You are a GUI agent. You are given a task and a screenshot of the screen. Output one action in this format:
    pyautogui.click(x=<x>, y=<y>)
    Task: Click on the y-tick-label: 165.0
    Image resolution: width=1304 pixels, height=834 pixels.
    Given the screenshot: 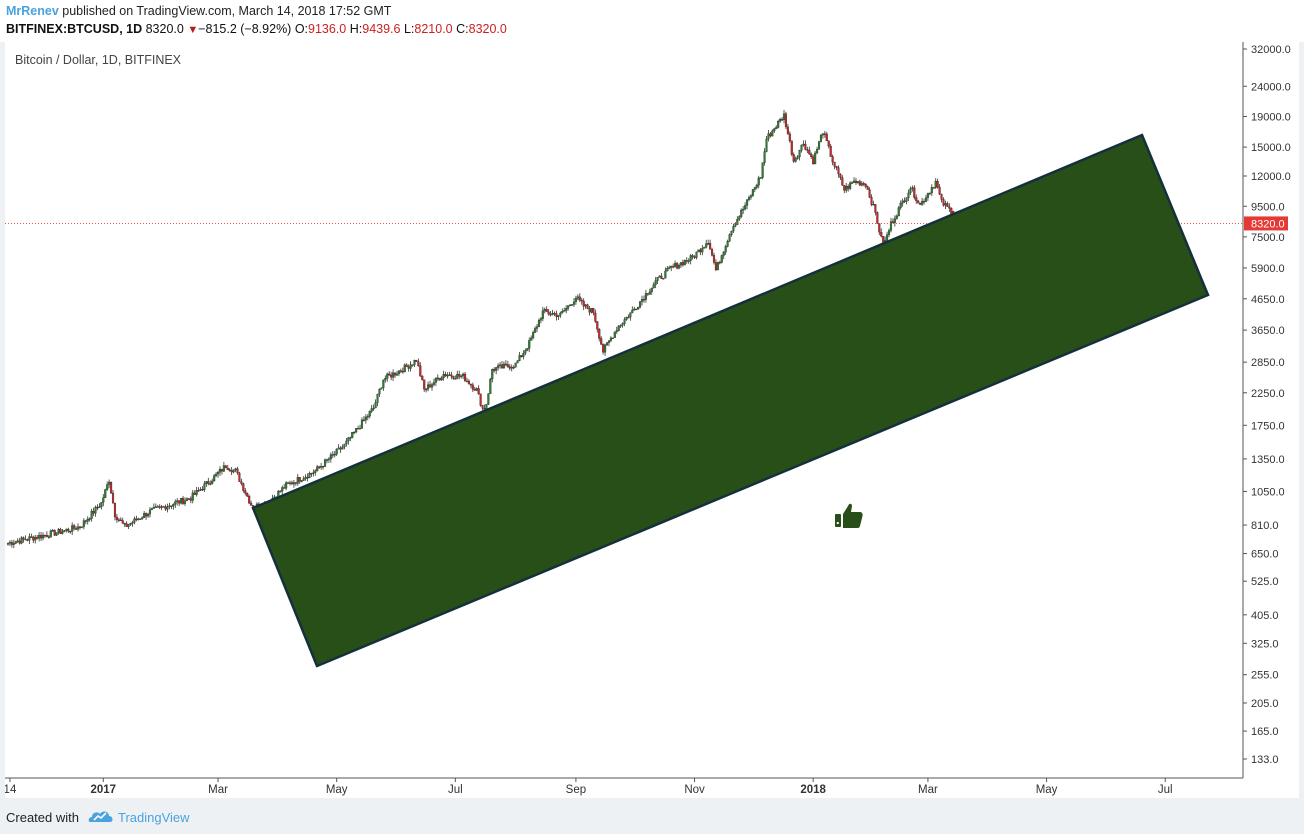 What is the action you would take?
    pyautogui.click(x=1265, y=732)
    